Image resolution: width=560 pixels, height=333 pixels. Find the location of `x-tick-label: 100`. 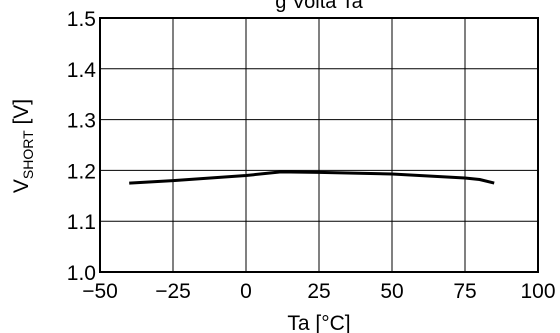

x-tick-label: 100 is located at coordinates (537, 291).